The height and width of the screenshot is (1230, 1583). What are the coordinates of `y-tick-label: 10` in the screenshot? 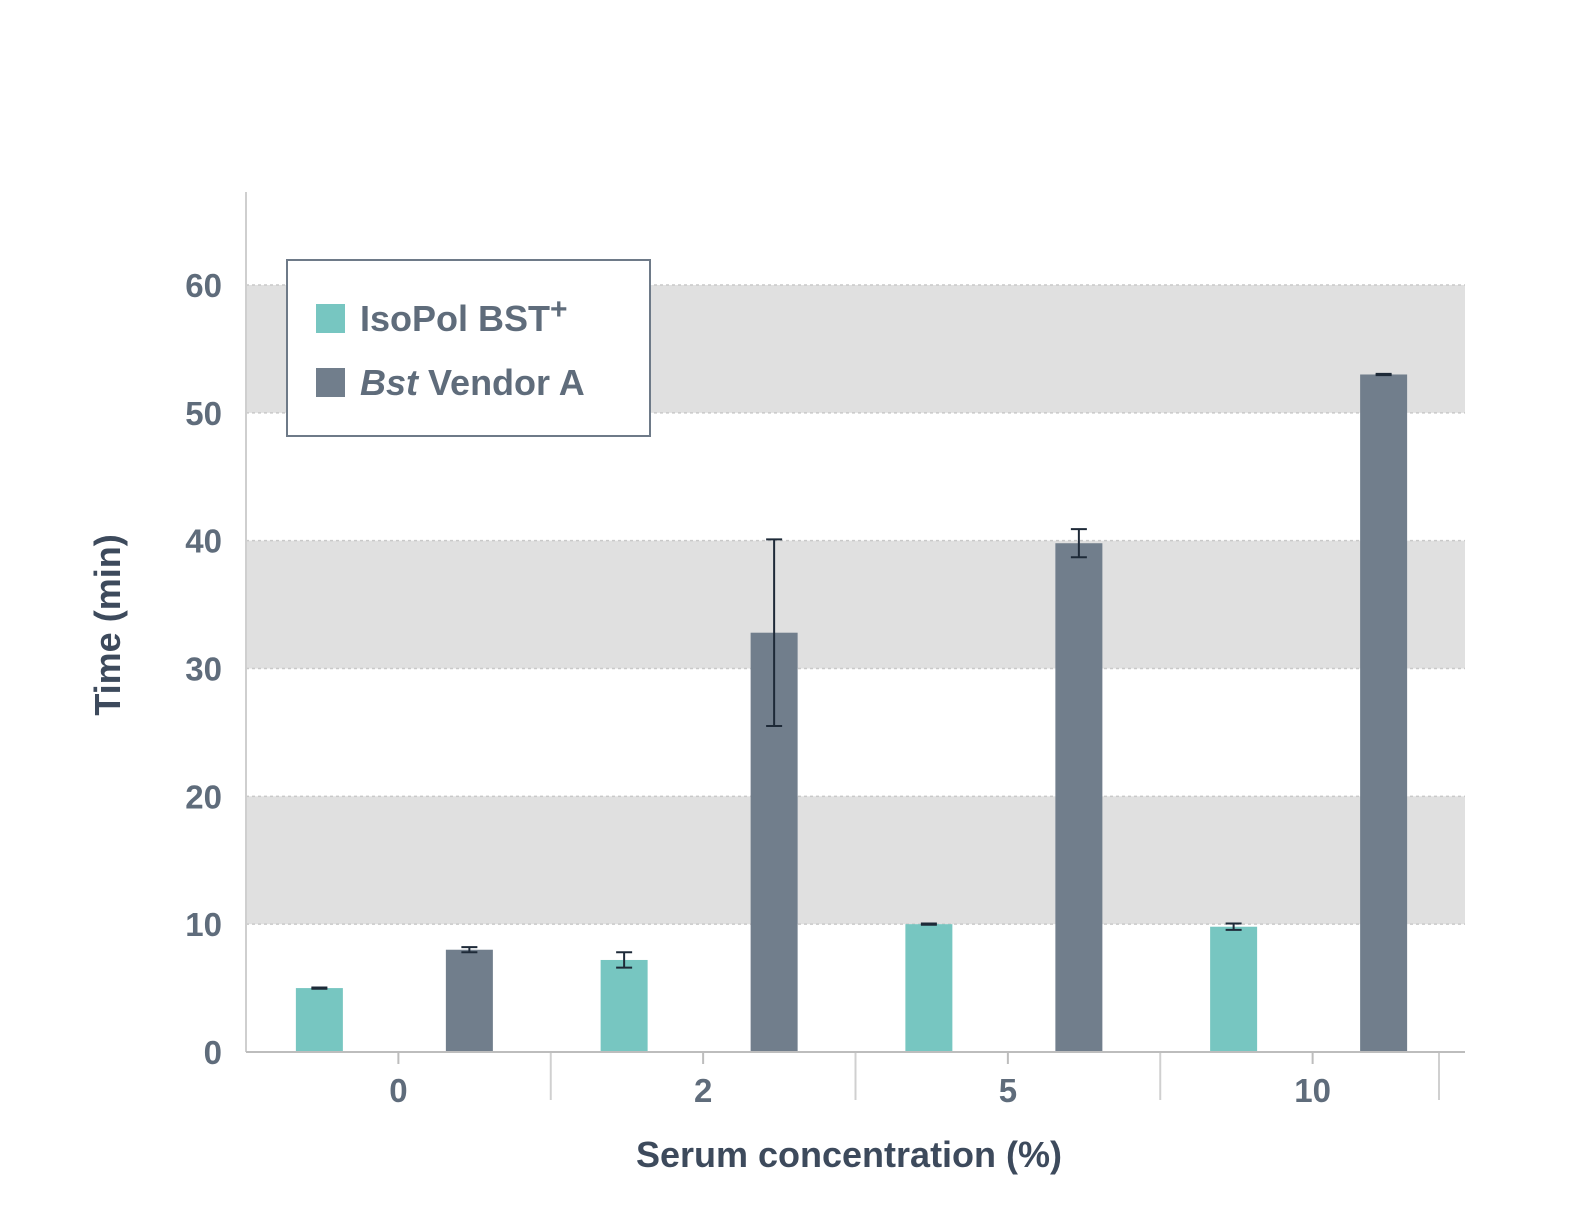 It's located at (203, 924).